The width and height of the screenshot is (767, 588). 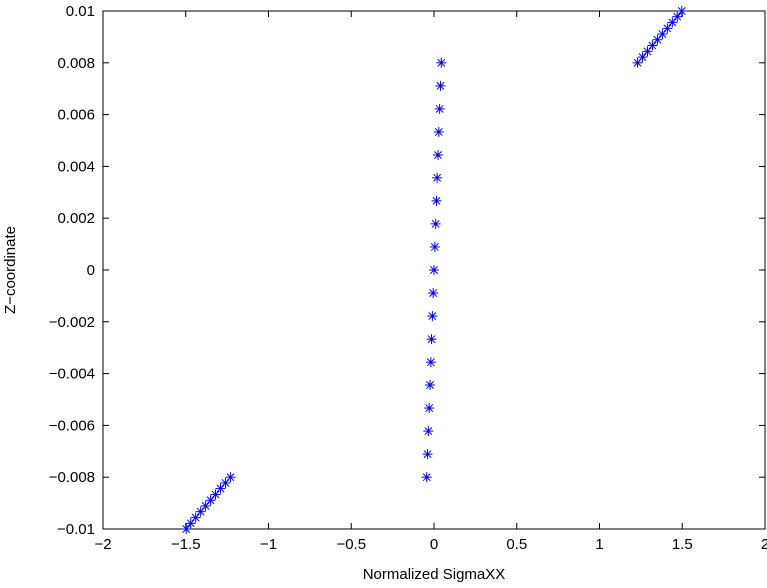 I want to click on x-tick-label: 1.5, so click(x=682, y=544).